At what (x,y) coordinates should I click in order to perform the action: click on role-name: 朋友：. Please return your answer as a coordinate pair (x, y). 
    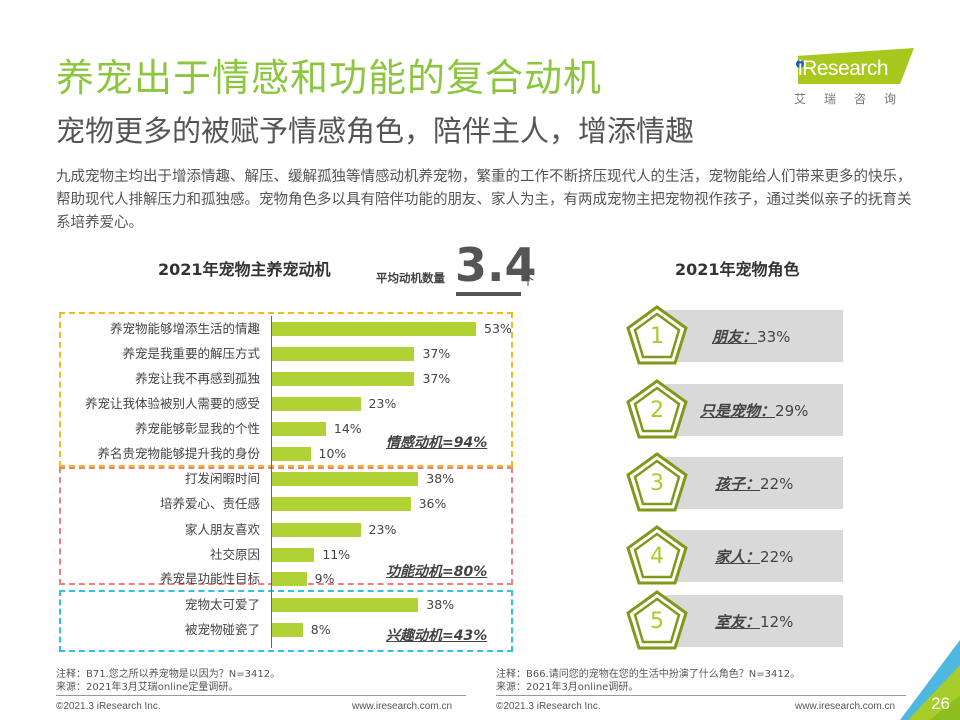
    Looking at the image, I should click on (735, 337).